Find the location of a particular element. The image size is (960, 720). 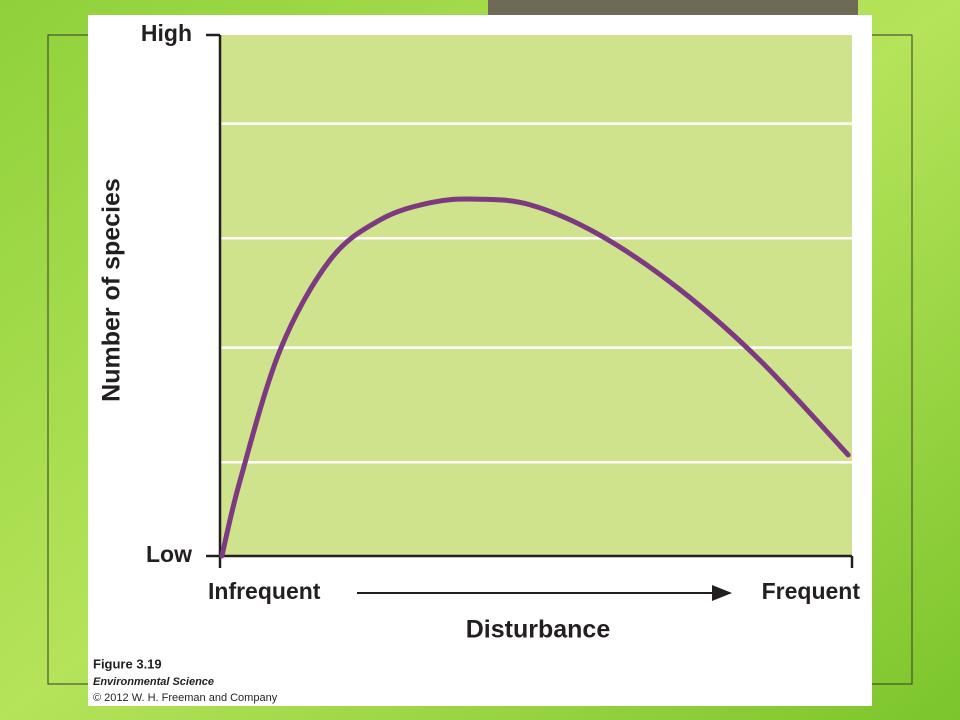

caption-copyright: © 2012 W. H. Freeman and Company is located at coordinates (185, 698).